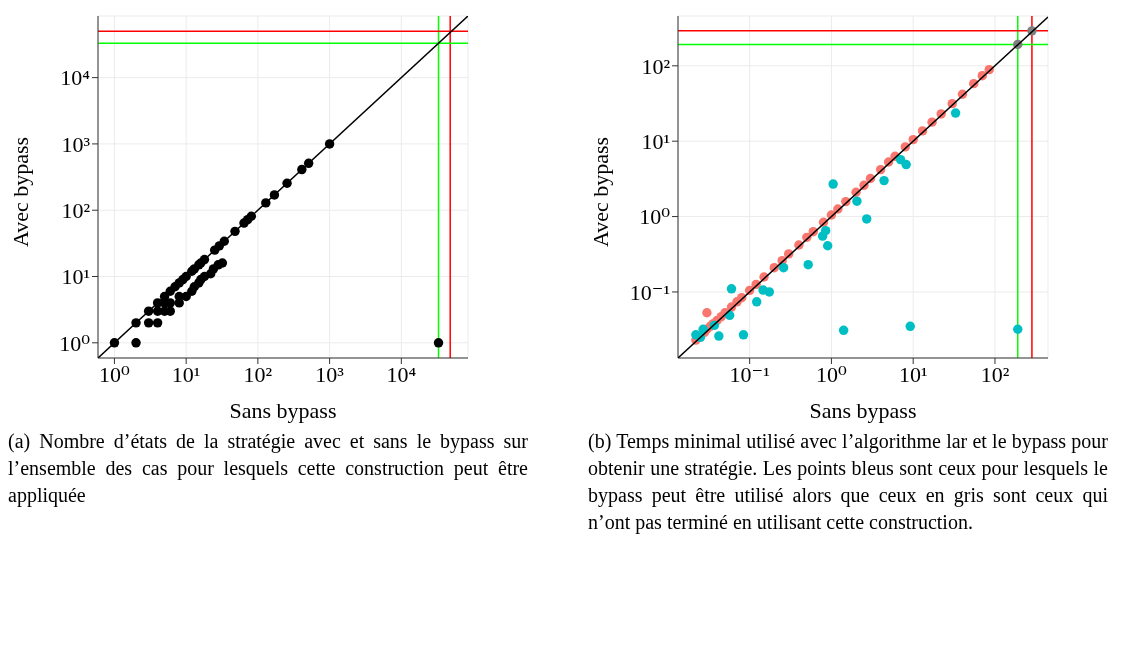 The image size is (1136, 653). What do you see at coordinates (649, 292) in the screenshot?
I see `y-tick-label: 10⁻¹` at bounding box center [649, 292].